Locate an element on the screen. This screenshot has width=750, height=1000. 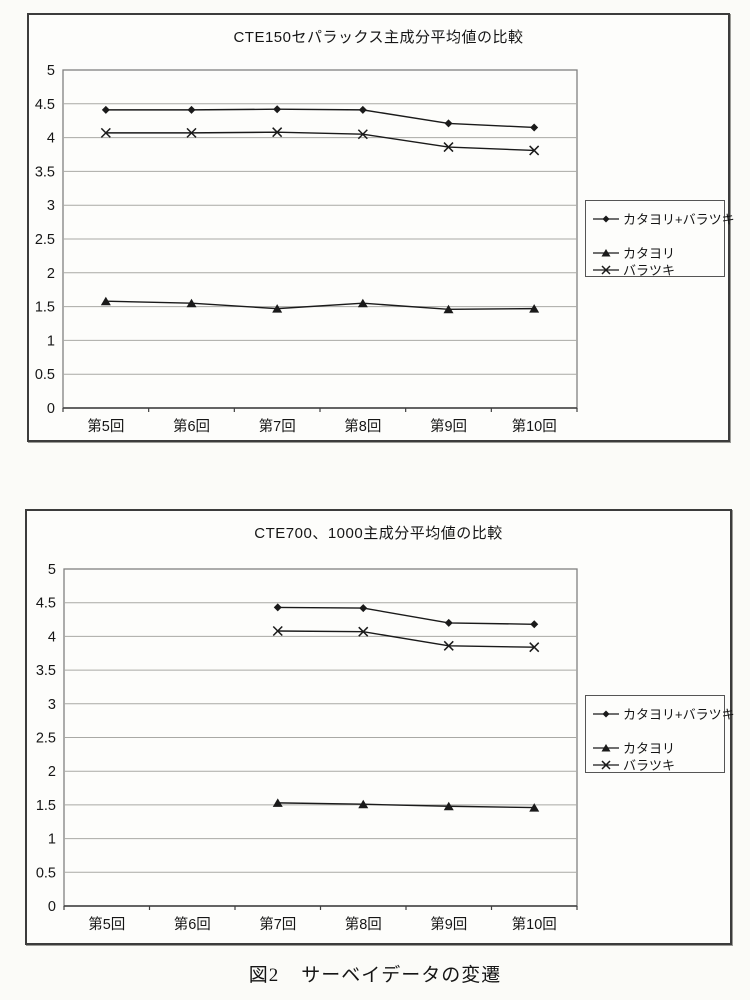
y-axis-label: 2.5 is located at coordinates (46, 739).